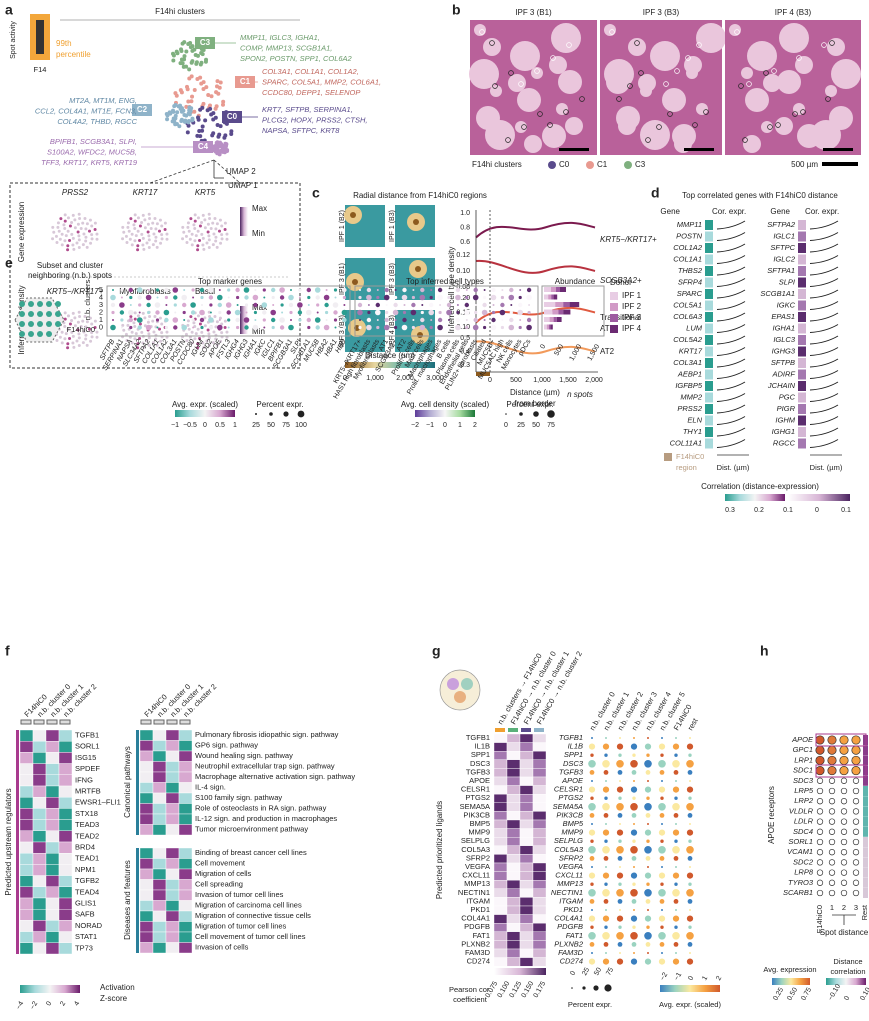 This screenshot has height=1021, width=869. Describe the element at coordinates (405, 378) in the screenshot. I see `label: 2,000` at that location.